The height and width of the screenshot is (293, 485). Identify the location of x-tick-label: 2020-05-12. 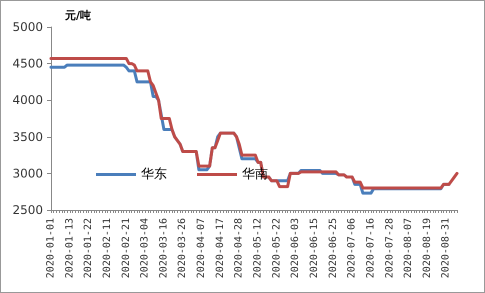
(258, 248).